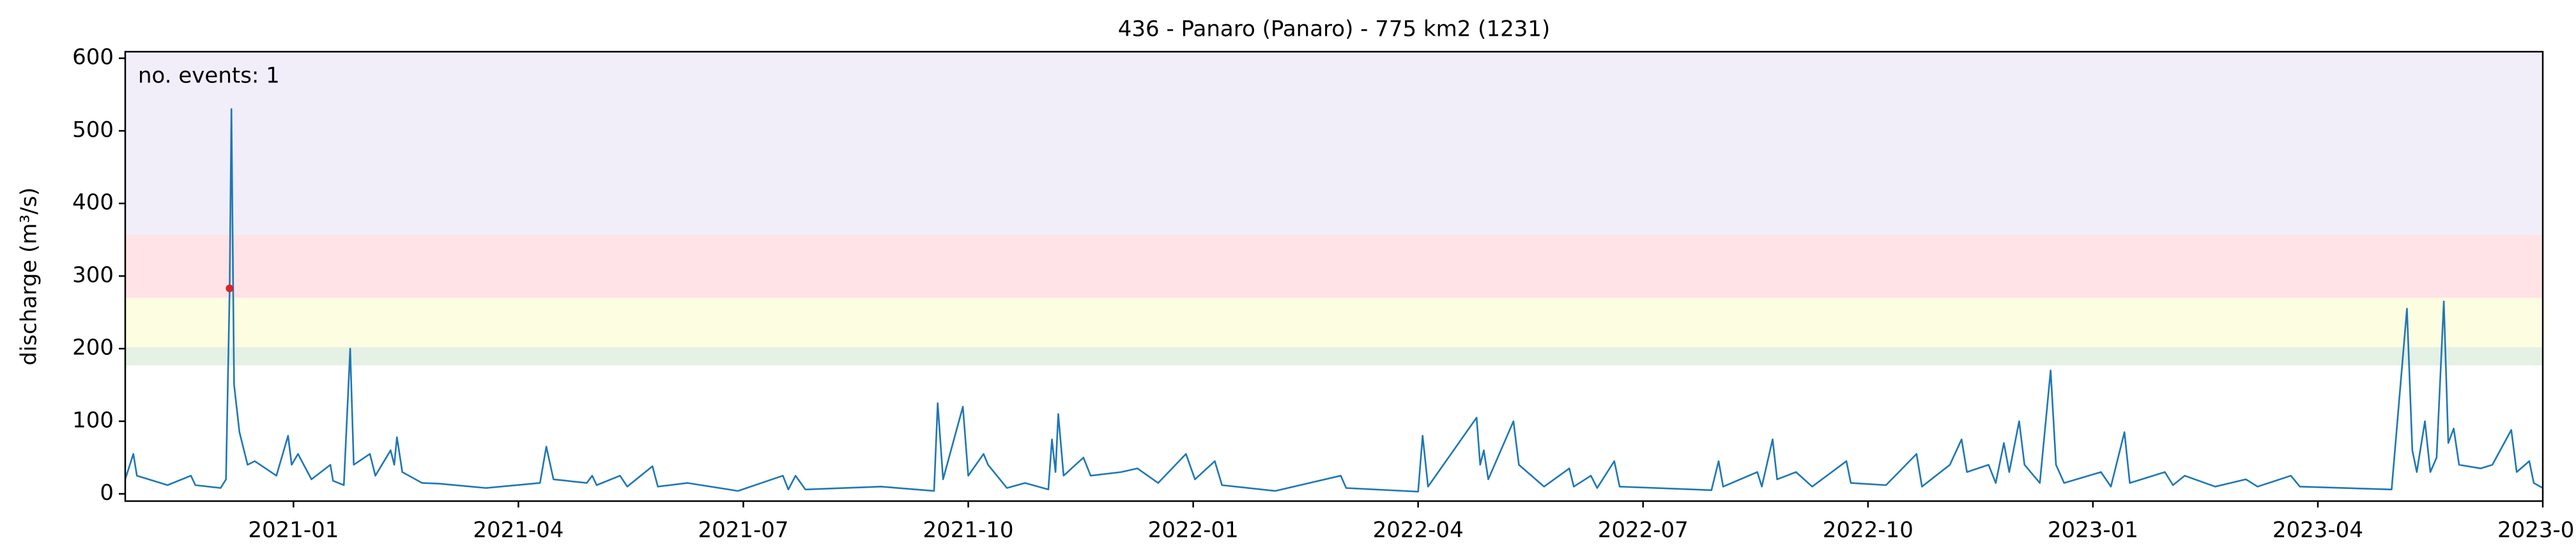  I want to click on x-tick-label: 2021-01, so click(293, 530).